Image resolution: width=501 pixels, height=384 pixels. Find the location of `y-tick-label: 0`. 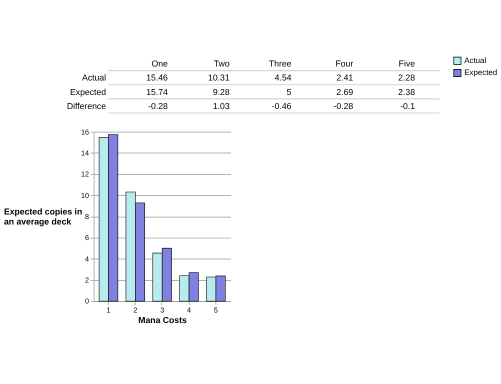

y-tick-label: 0 is located at coordinates (87, 301).